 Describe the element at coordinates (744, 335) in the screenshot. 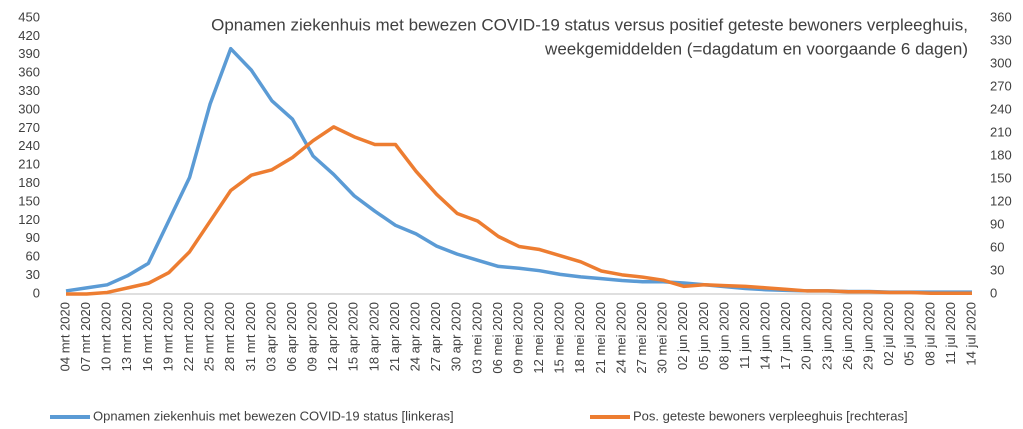

I see `x-tick-label: 11 jun 2020` at that location.